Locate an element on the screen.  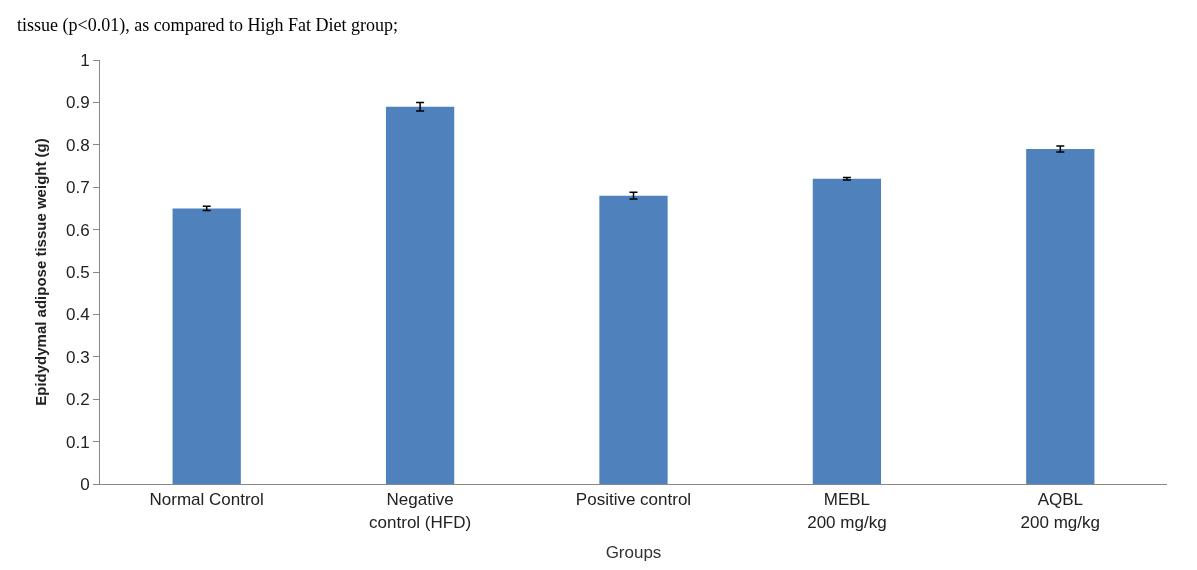
y-tick-label: 0.2 is located at coordinates (77, 400).